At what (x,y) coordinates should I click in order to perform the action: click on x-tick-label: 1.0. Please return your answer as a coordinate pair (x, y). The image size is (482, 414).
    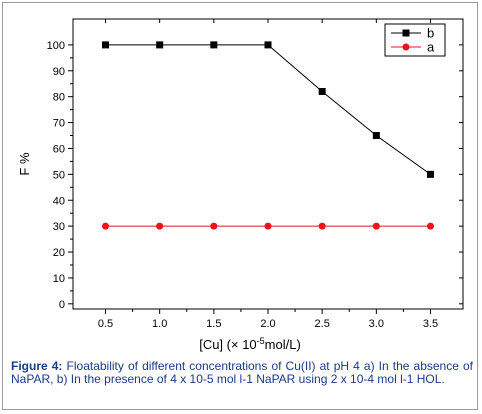
    Looking at the image, I should click on (159, 324).